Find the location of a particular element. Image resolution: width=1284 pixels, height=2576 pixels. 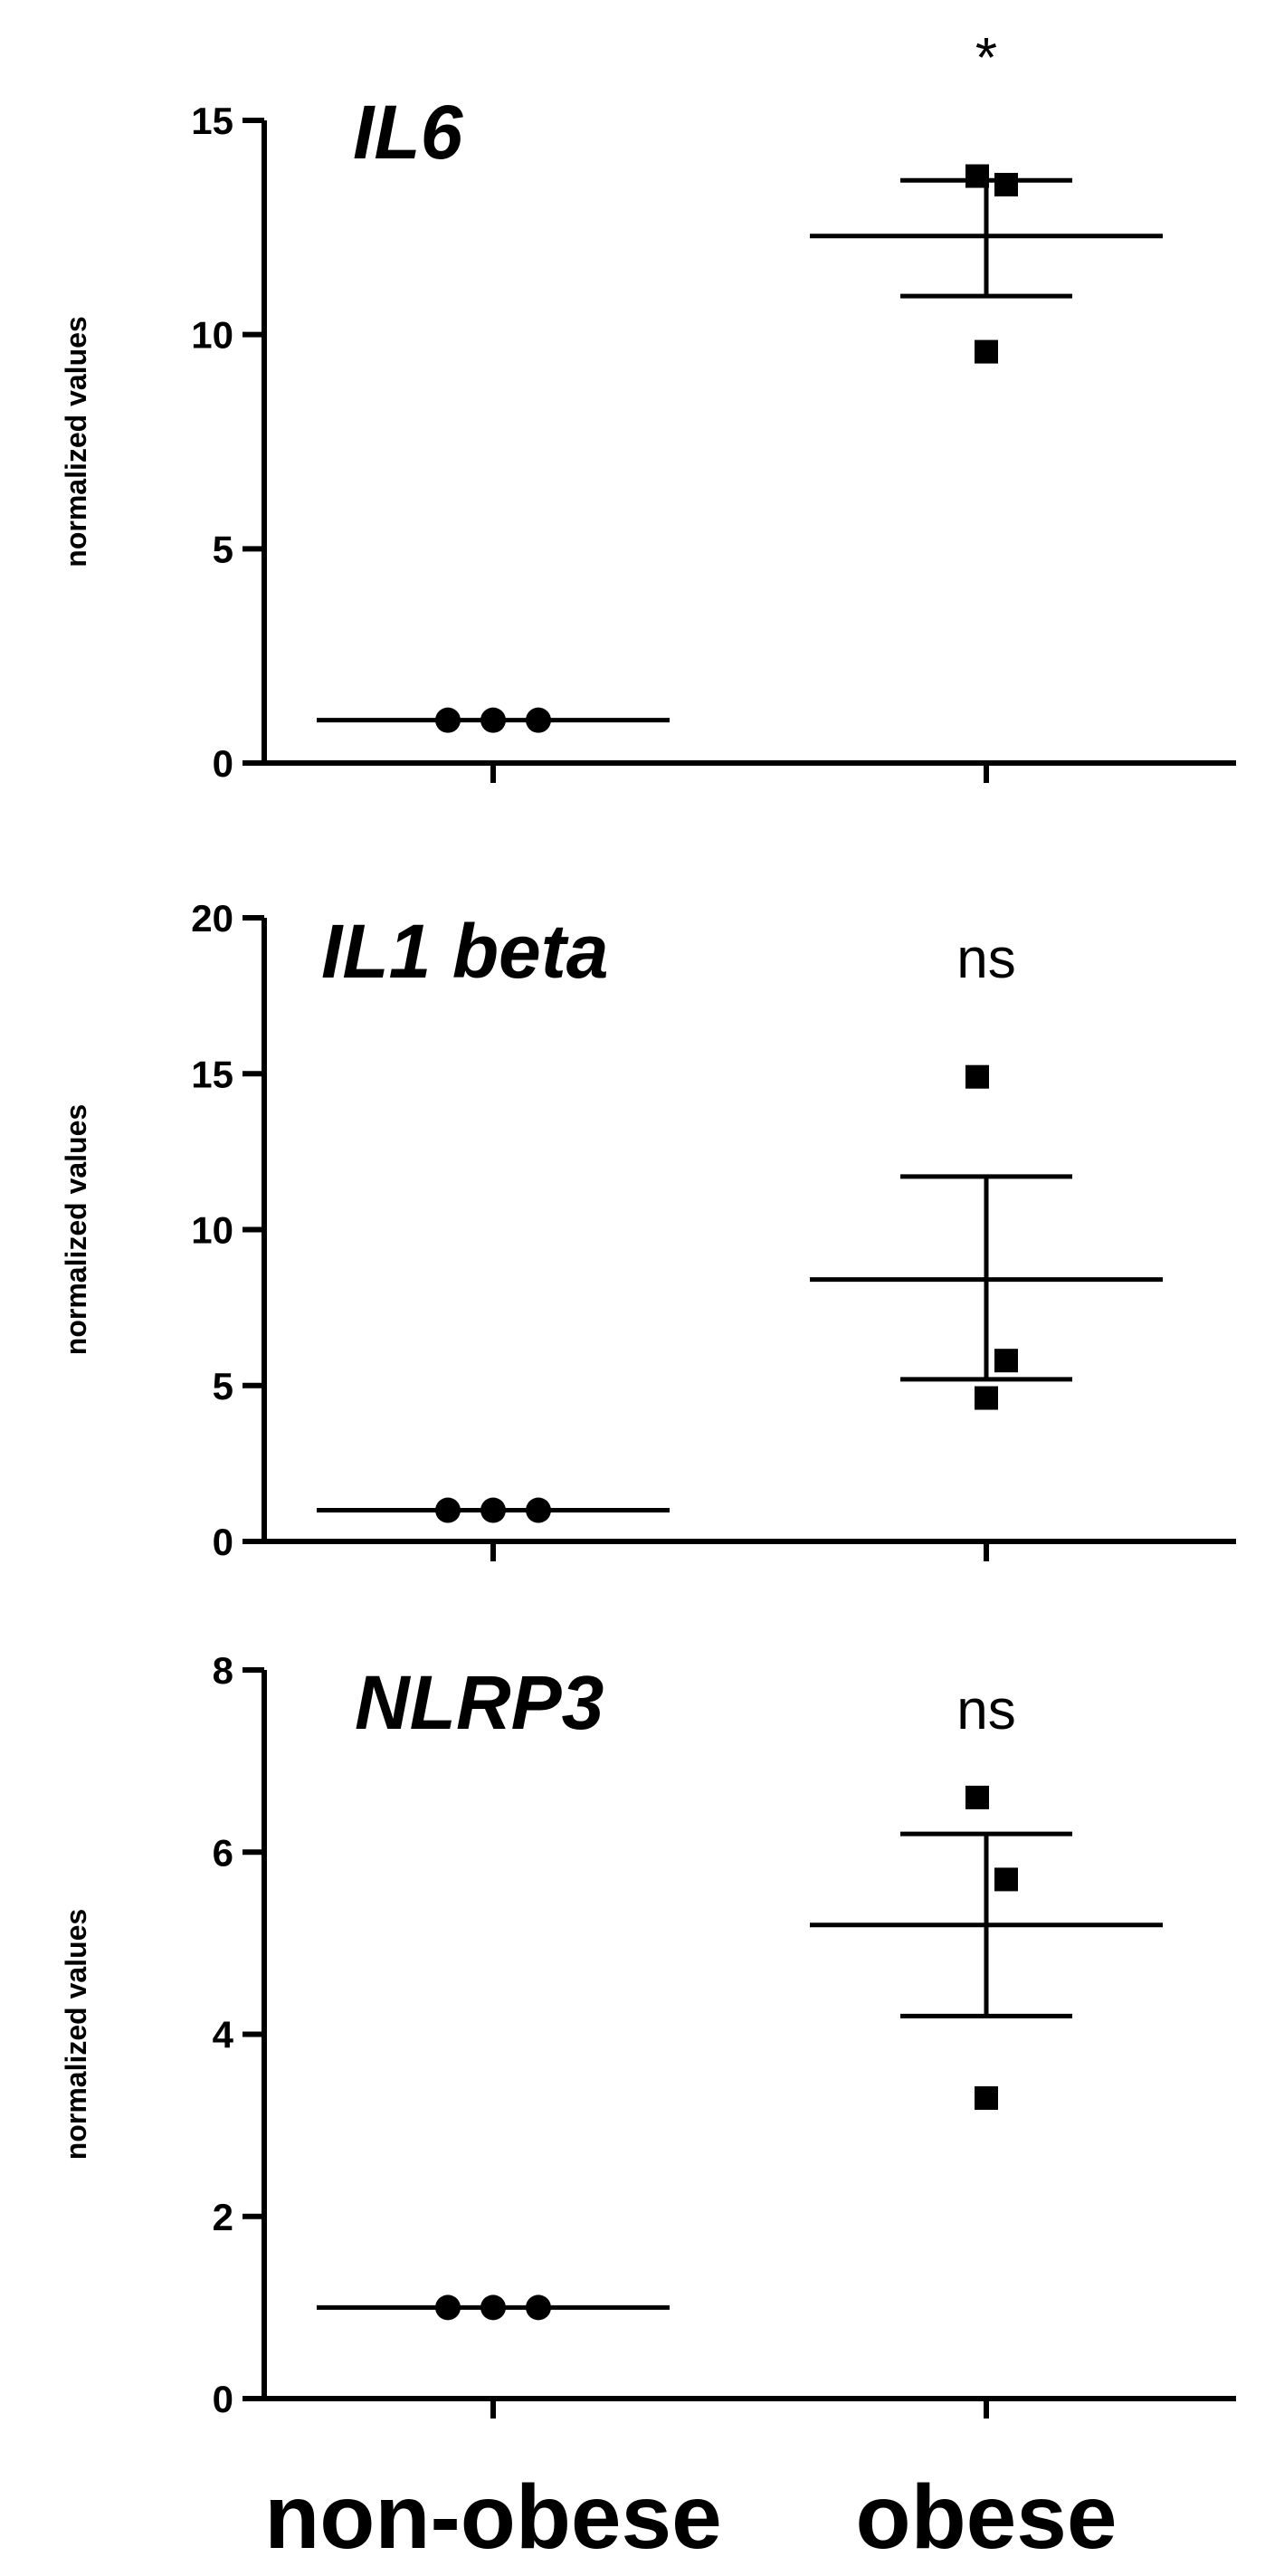

y-tick-label-nlrp3-6: 6 is located at coordinates (223, 1852).